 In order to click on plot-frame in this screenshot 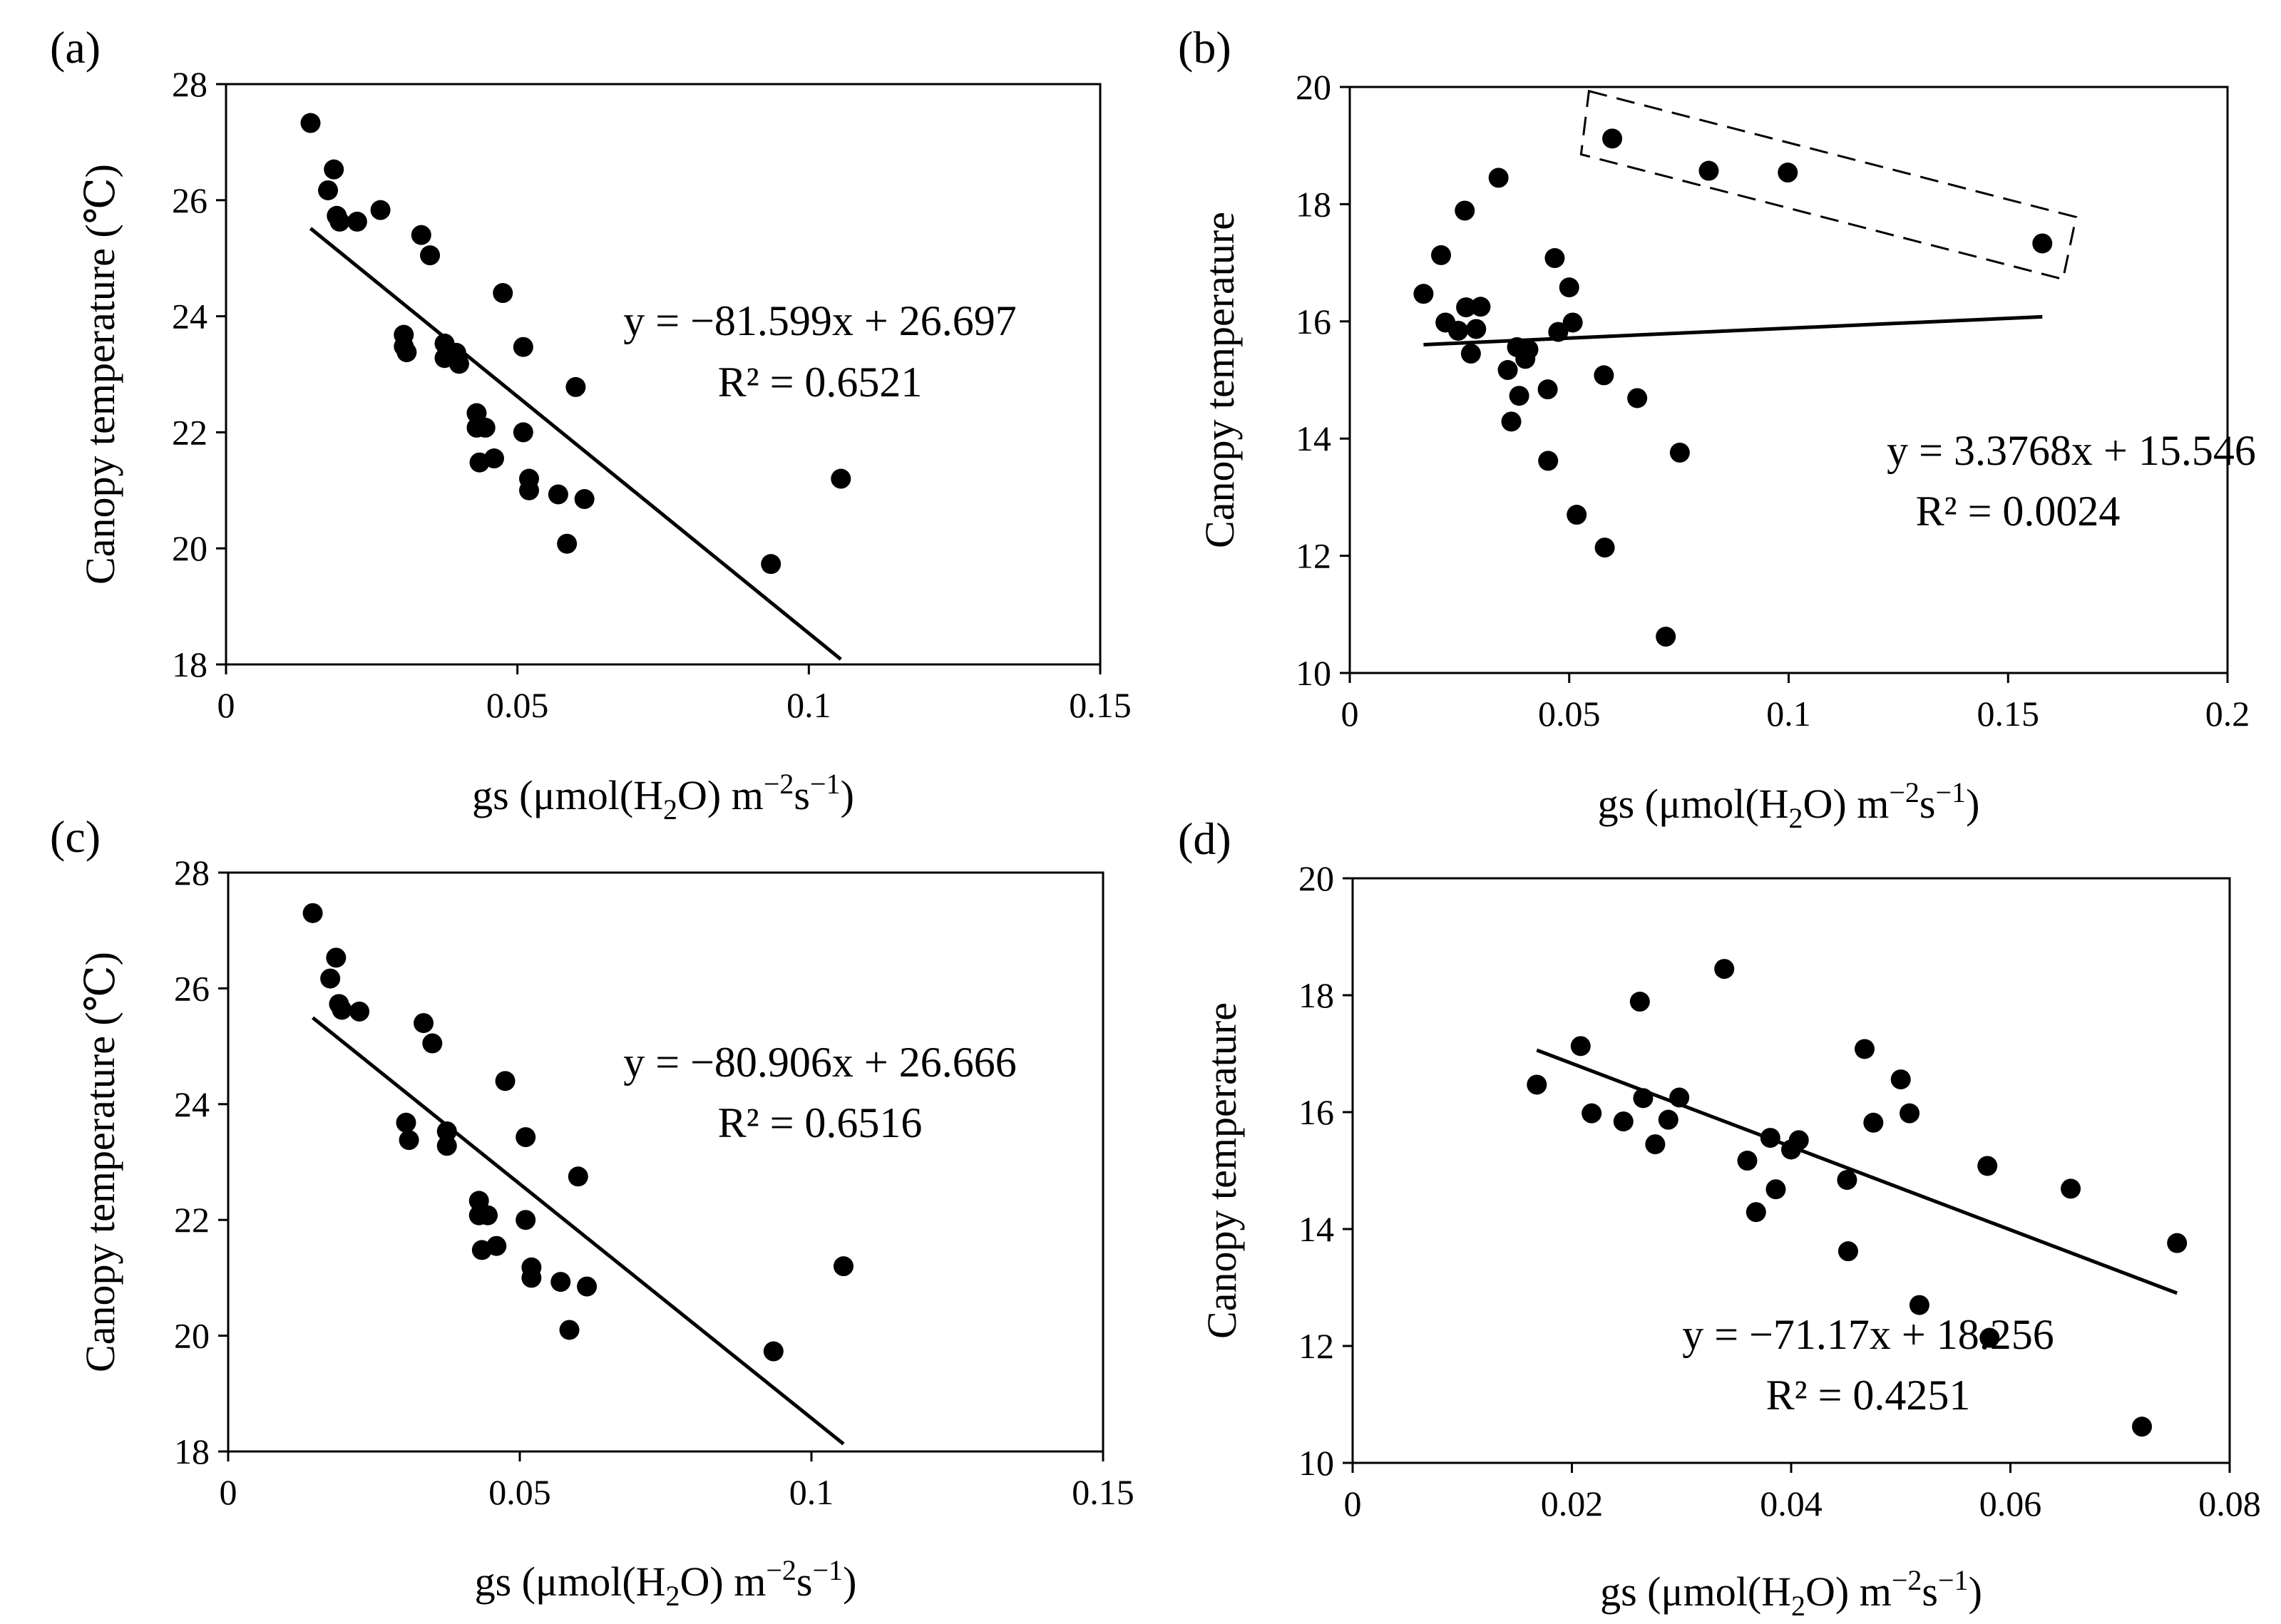, I will do `click(663, 374)`.